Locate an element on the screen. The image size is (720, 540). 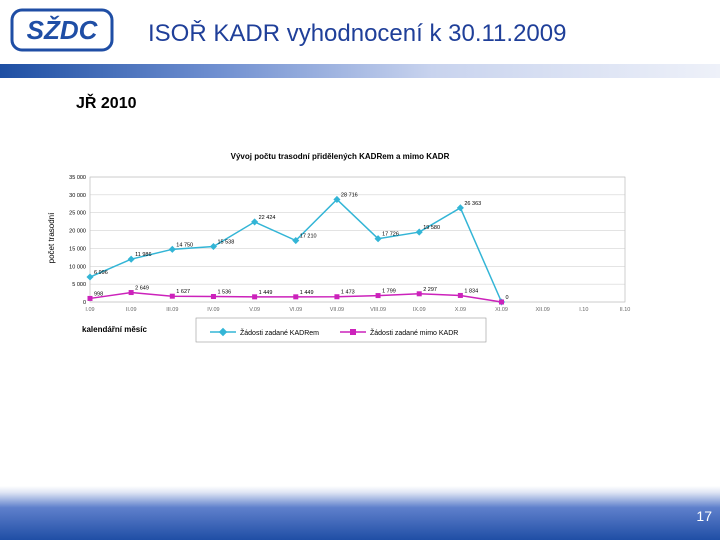
chart-y-label: počet trasodní is located at coordinates (51, 237).